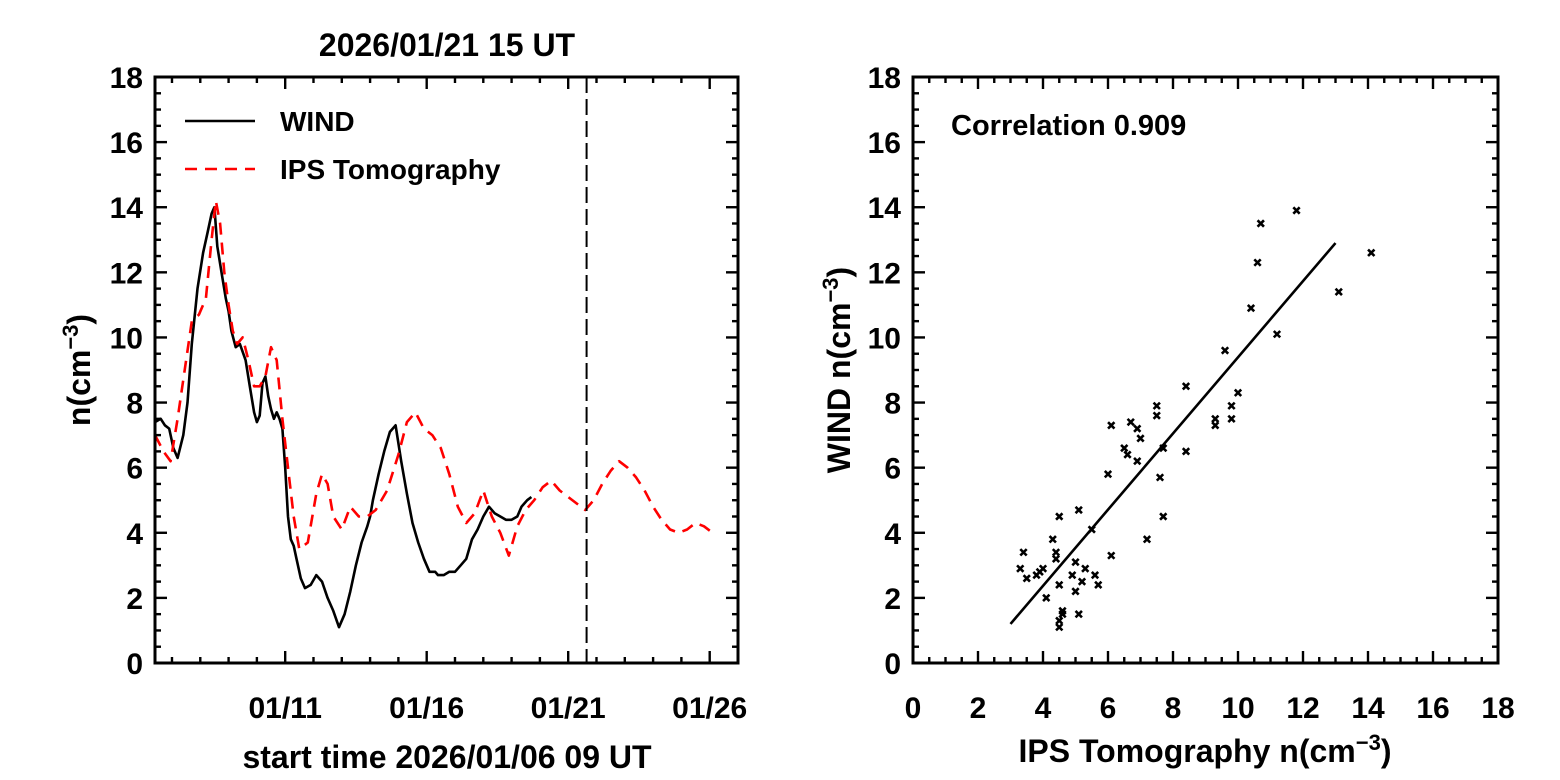 The height and width of the screenshot is (780, 1560). What do you see at coordinates (1210, 708) in the screenshot?
I see `scatter-x-tick-labels: 0 2 4 6 8 10 12 14 16 18` at bounding box center [1210, 708].